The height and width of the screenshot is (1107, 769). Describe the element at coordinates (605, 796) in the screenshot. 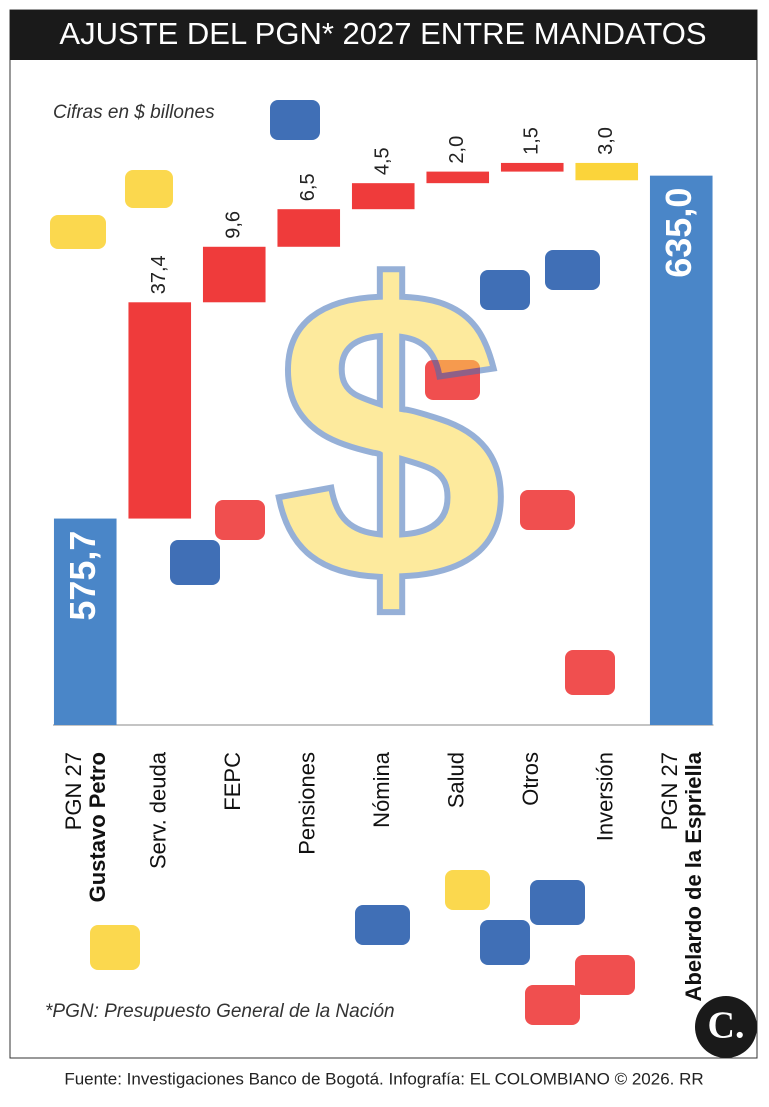

I see `x-tick-label: Inversión` at that location.